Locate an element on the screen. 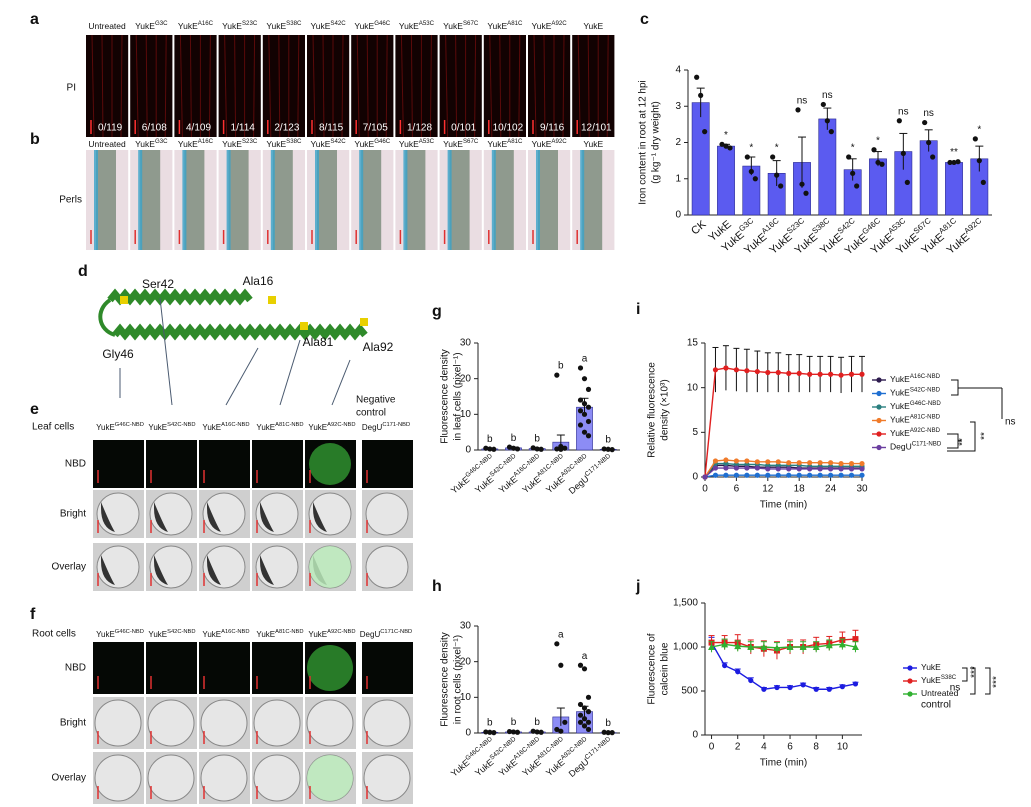 This screenshot has width=1031, height=807. column-label: YukEA92C is located at coordinates (550, 26).